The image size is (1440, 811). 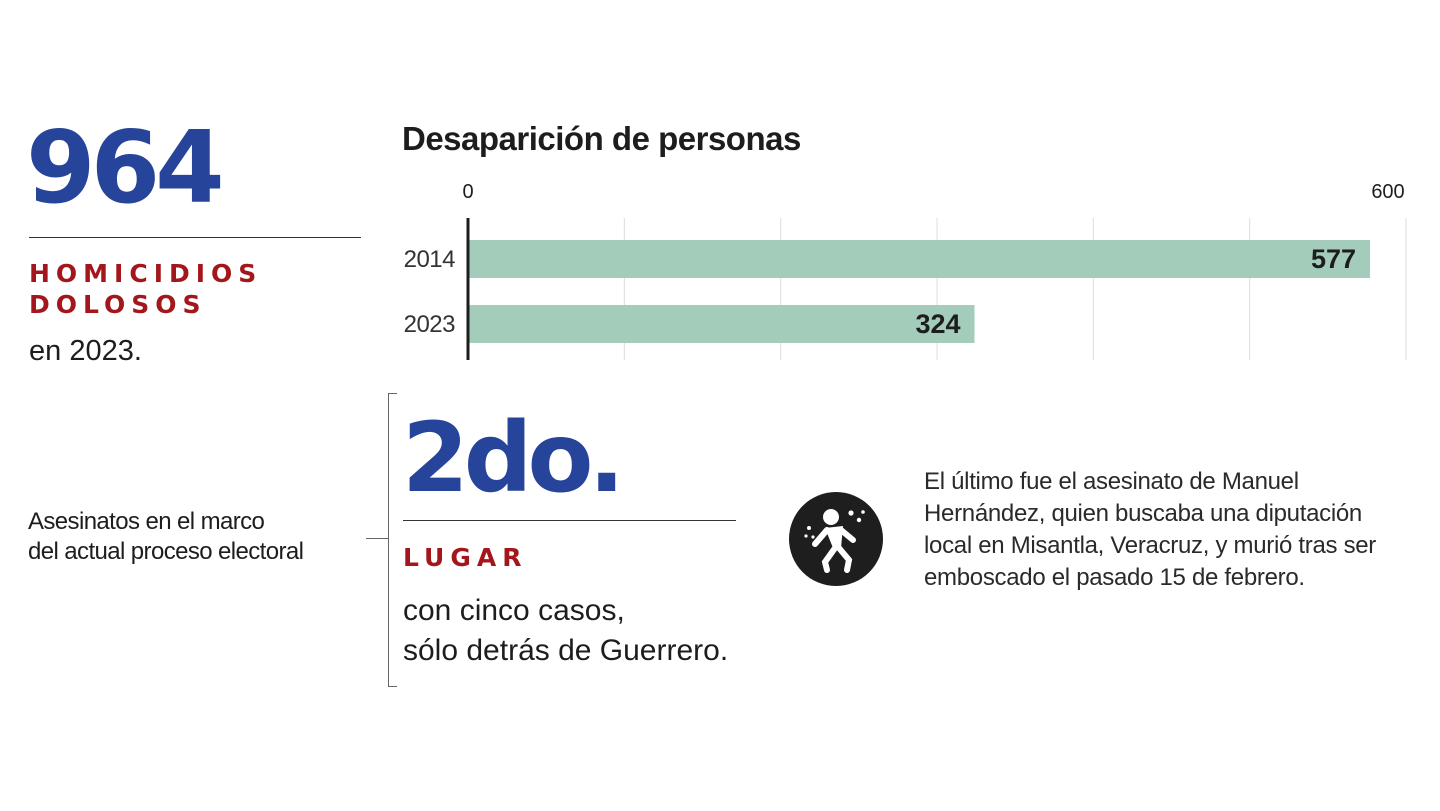 I want to click on rank-divider, so click(x=569, y=520).